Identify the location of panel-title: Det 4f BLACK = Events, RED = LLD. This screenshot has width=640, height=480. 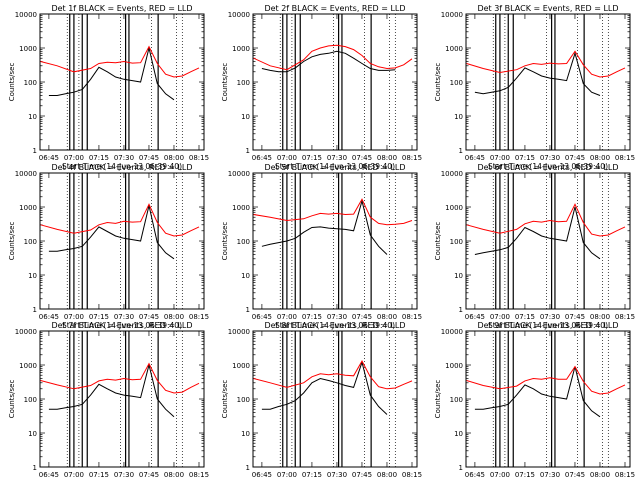
(121, 167).